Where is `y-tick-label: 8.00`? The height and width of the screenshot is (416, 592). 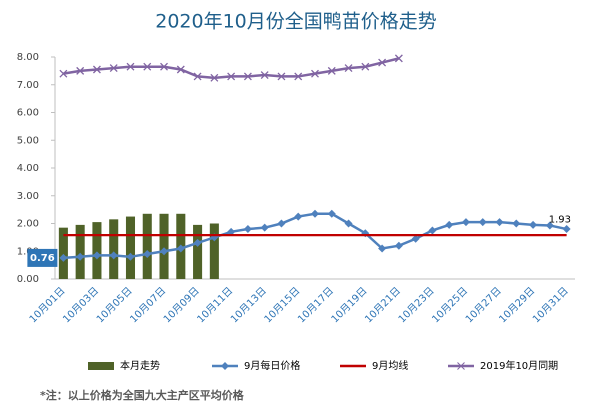
y-tick-label: 8.00 is located at coordinates (28, 57).